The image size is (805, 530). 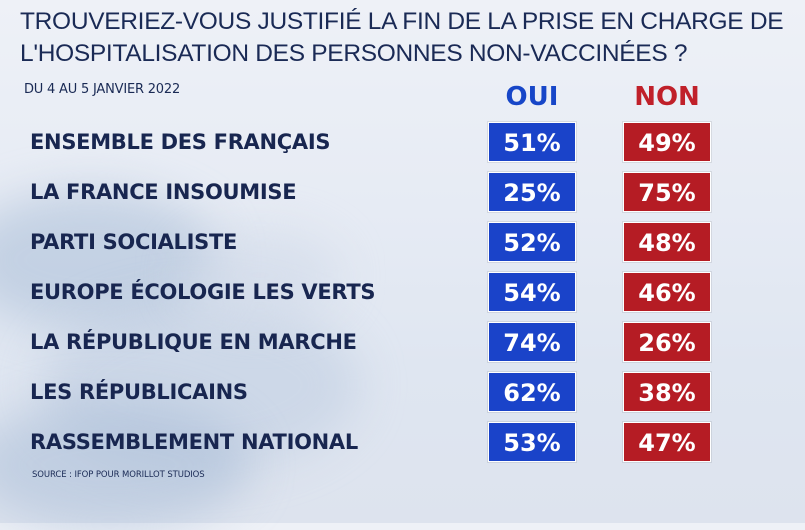 What do you see at coordinates (532, 97) in the screenshot?
I see `column-header-oui: OUI` at bounding box center [532, 97].